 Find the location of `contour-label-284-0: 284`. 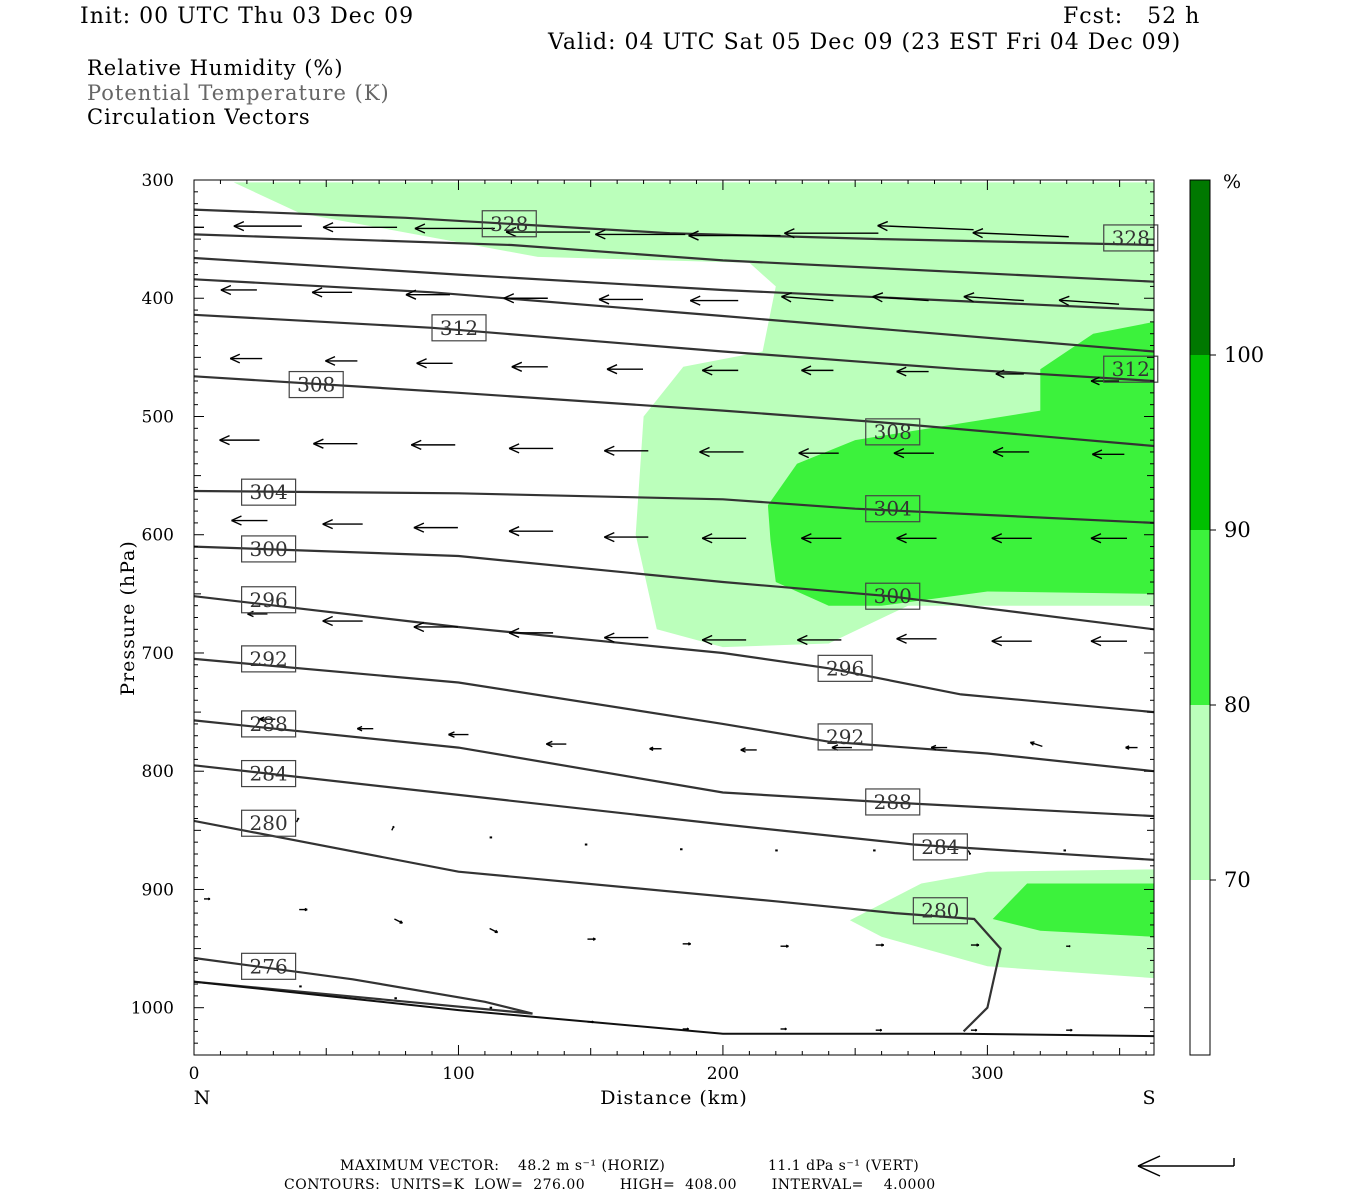

contour-label-284-0: 284 is located at coordinates (269, 773).